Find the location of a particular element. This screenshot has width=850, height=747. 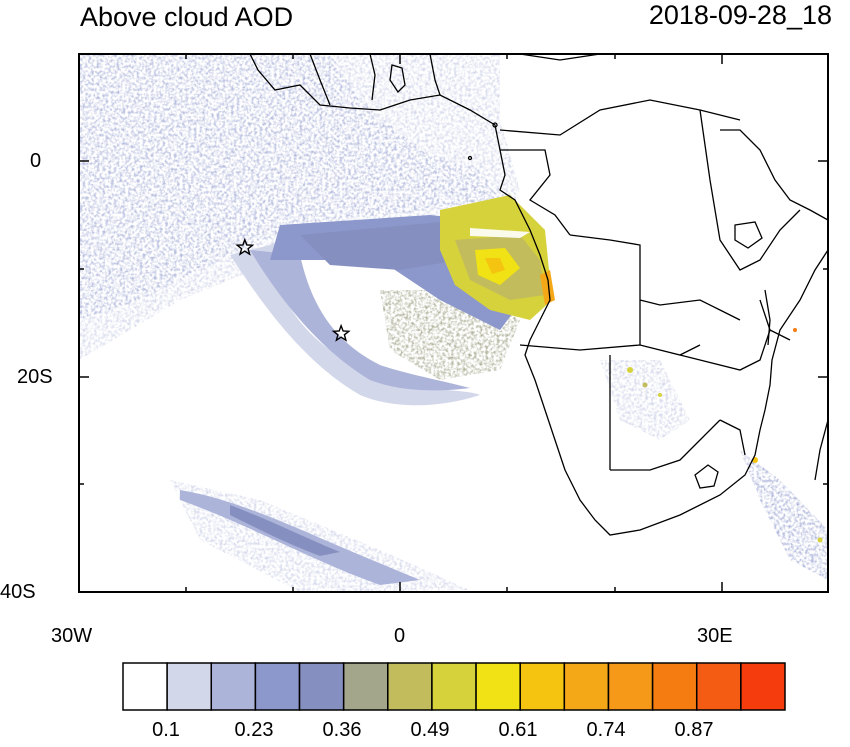

colorbar-label: 0.87 is located at coordinates (694, 730).